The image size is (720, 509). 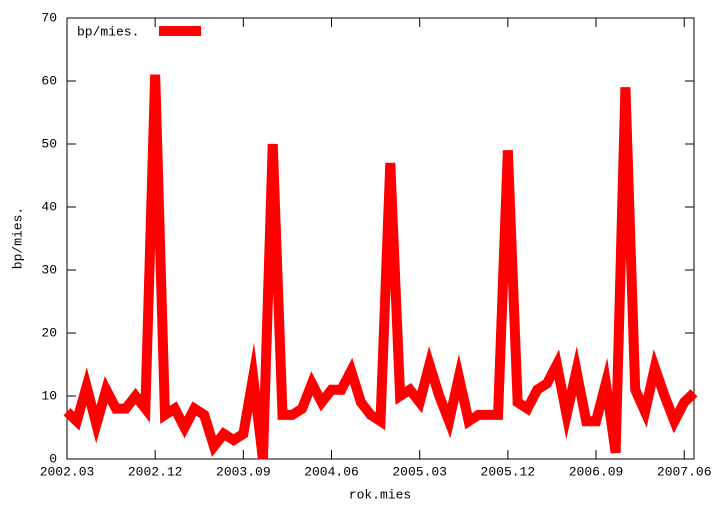 What do you see at coordinates (49, 395) in the screenshot?
I see `y-tick-label: 10` at bounding box center [49, 395].